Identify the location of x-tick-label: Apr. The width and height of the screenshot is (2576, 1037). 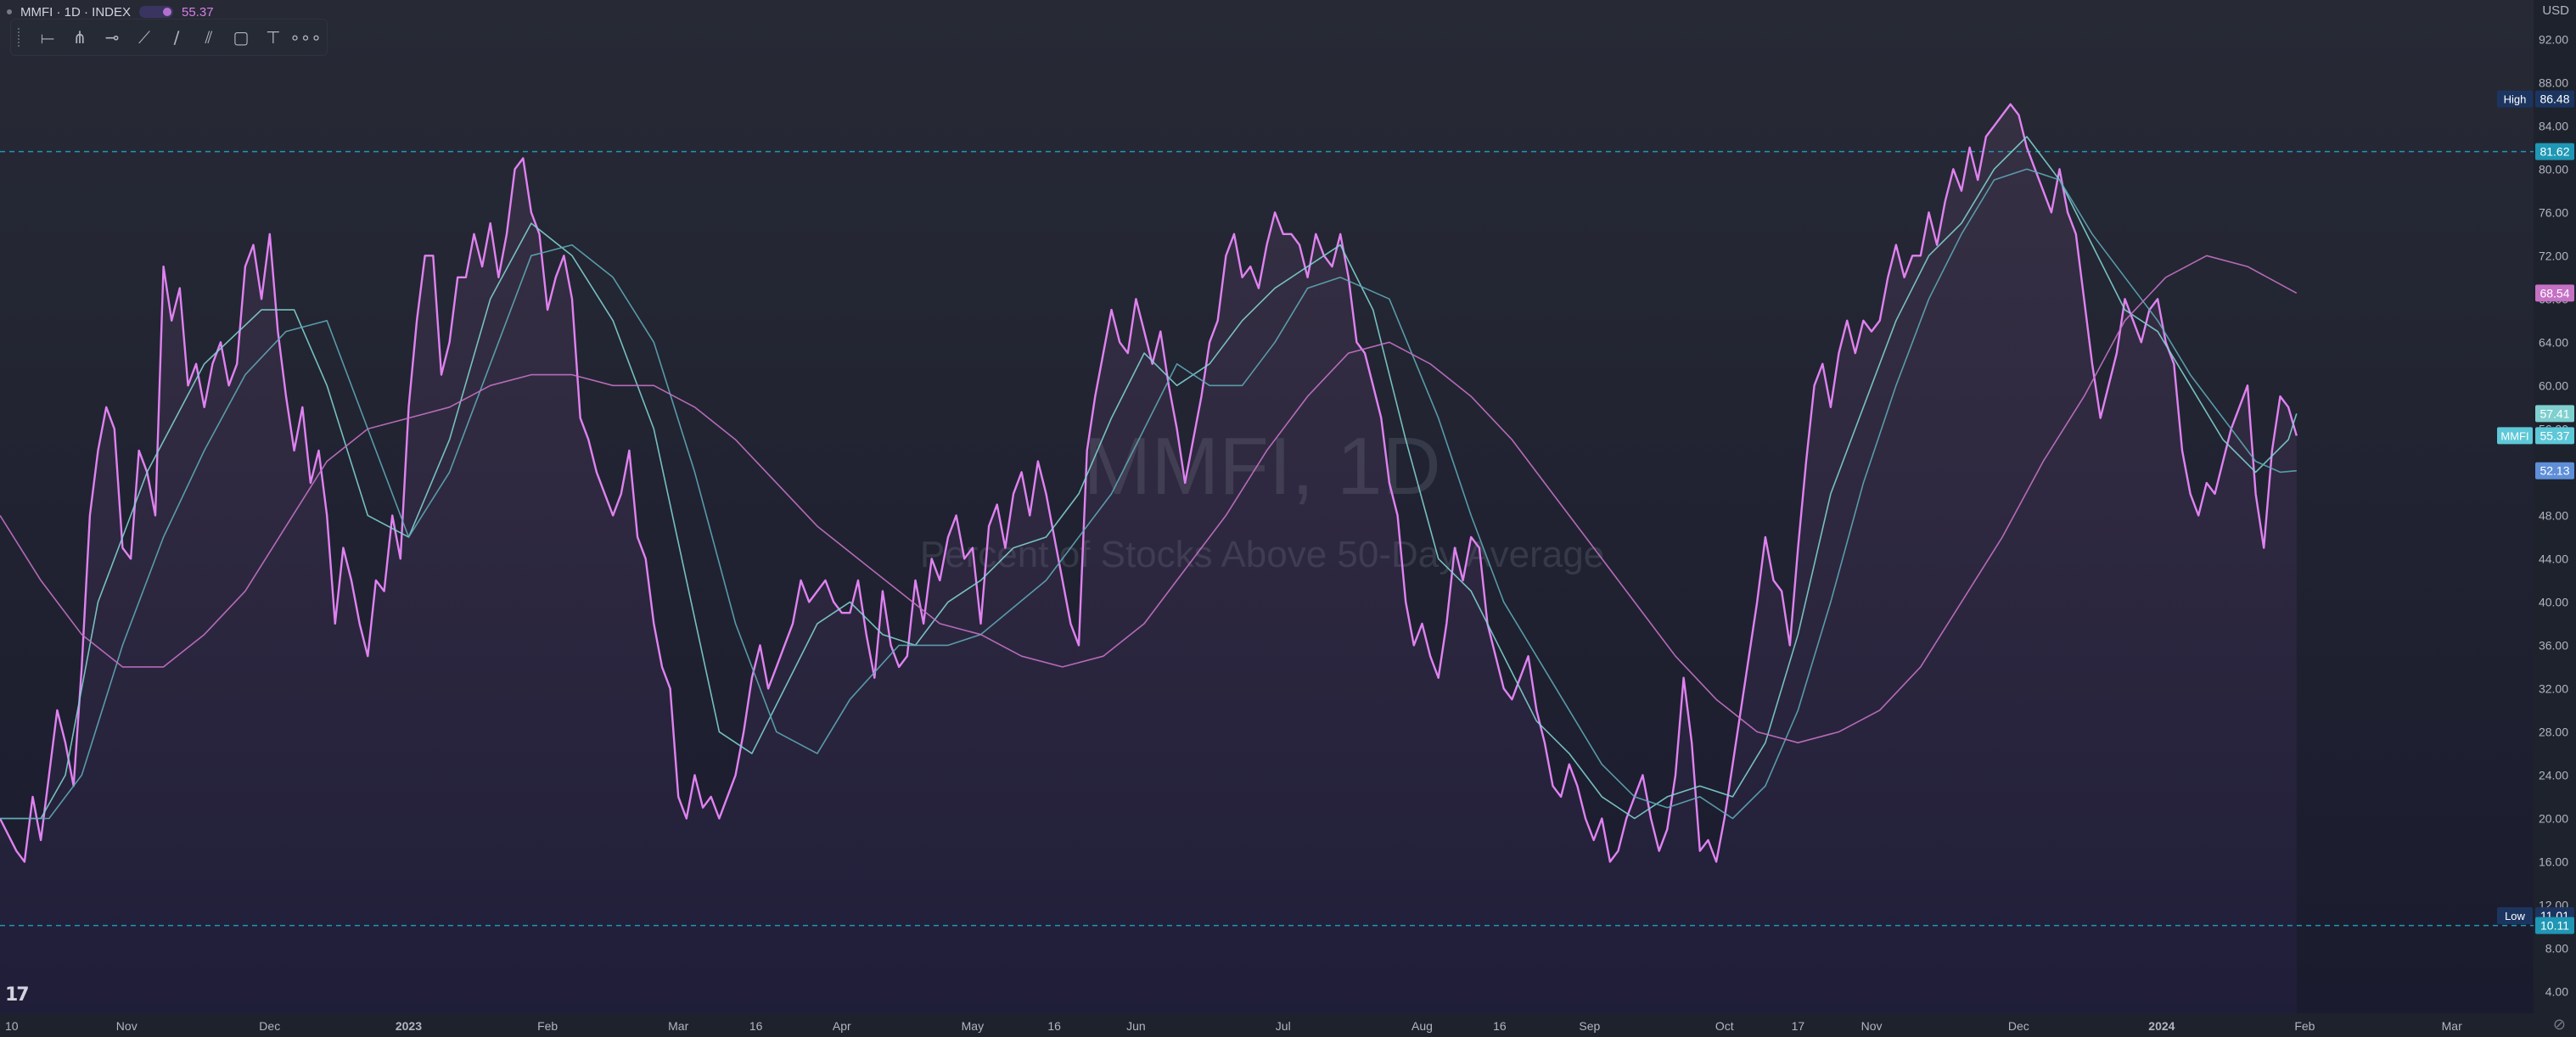
(842, 1026).